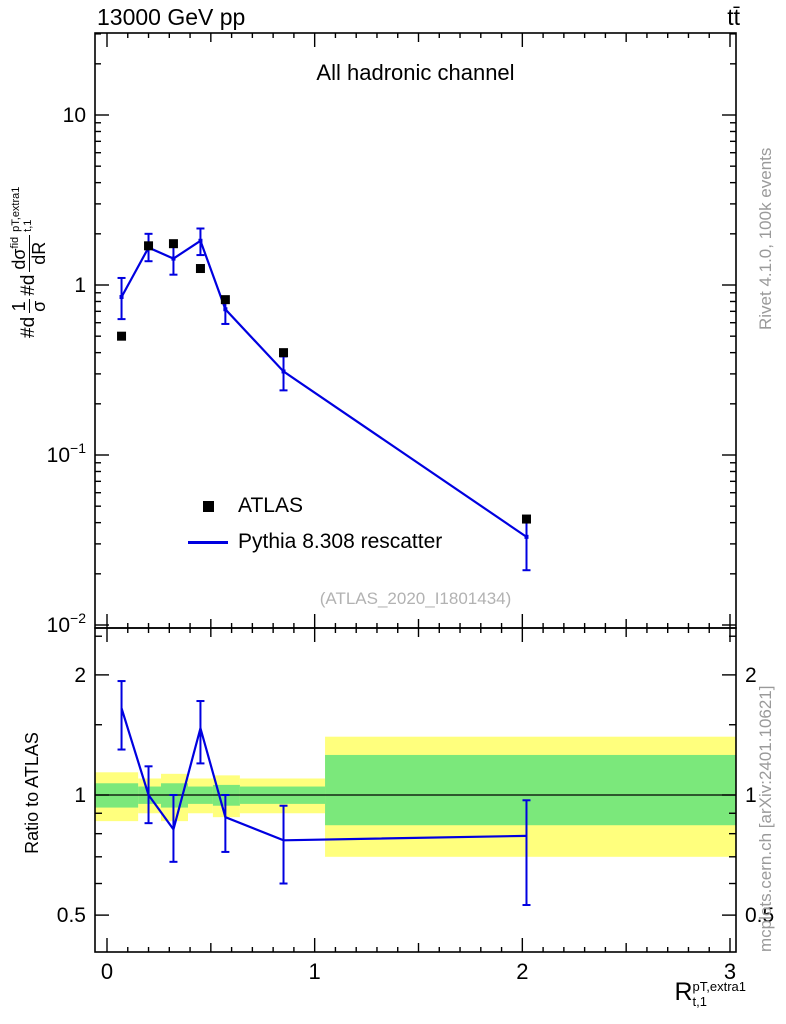  Describe the element at coordinates (22, 209) in the screenshot. I see `y-label-supsub: pT,extra1 t,1` at that location.